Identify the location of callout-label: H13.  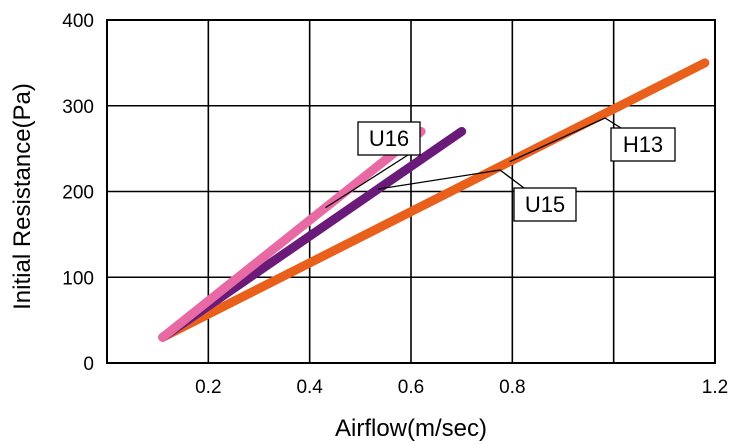
(643, 144).